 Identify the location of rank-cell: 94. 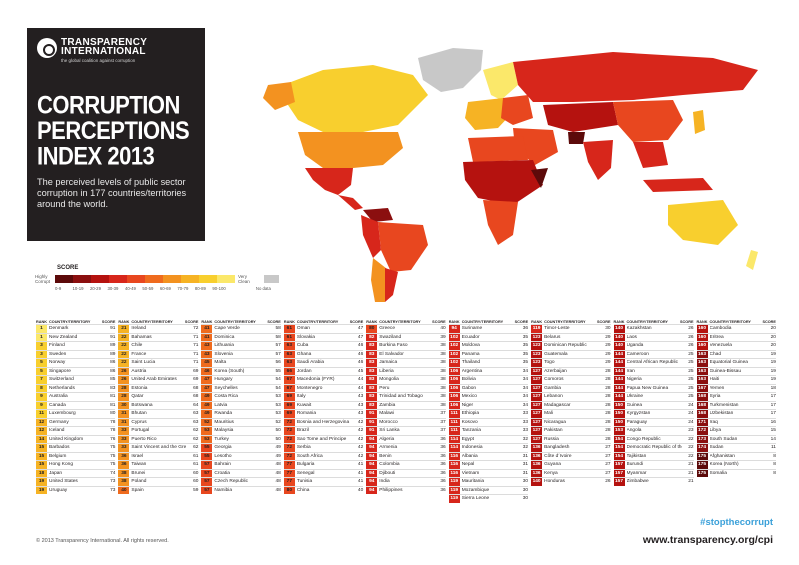
(372, 439).